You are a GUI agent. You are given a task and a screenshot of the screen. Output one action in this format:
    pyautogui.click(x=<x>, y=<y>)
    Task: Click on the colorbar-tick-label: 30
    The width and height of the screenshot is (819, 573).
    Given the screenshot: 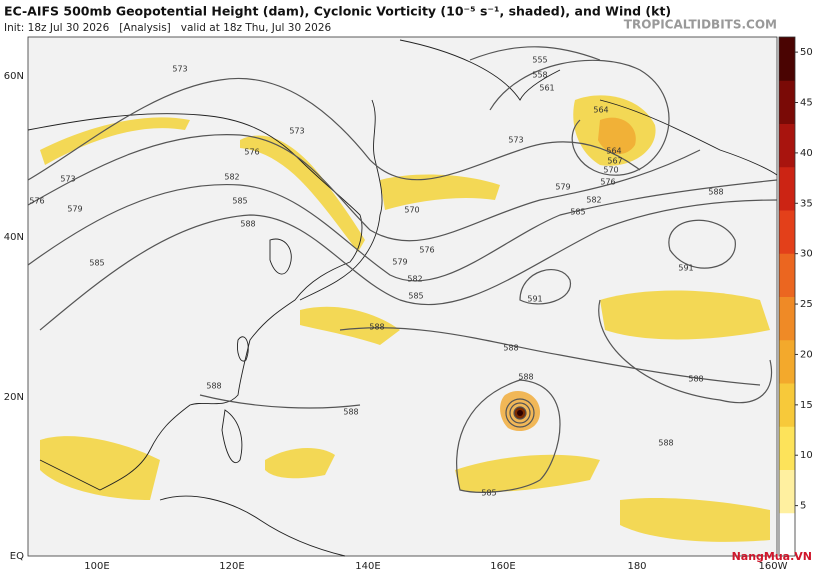 What is the action you would take?
    pyautogui.click(x=806, y=254)
    